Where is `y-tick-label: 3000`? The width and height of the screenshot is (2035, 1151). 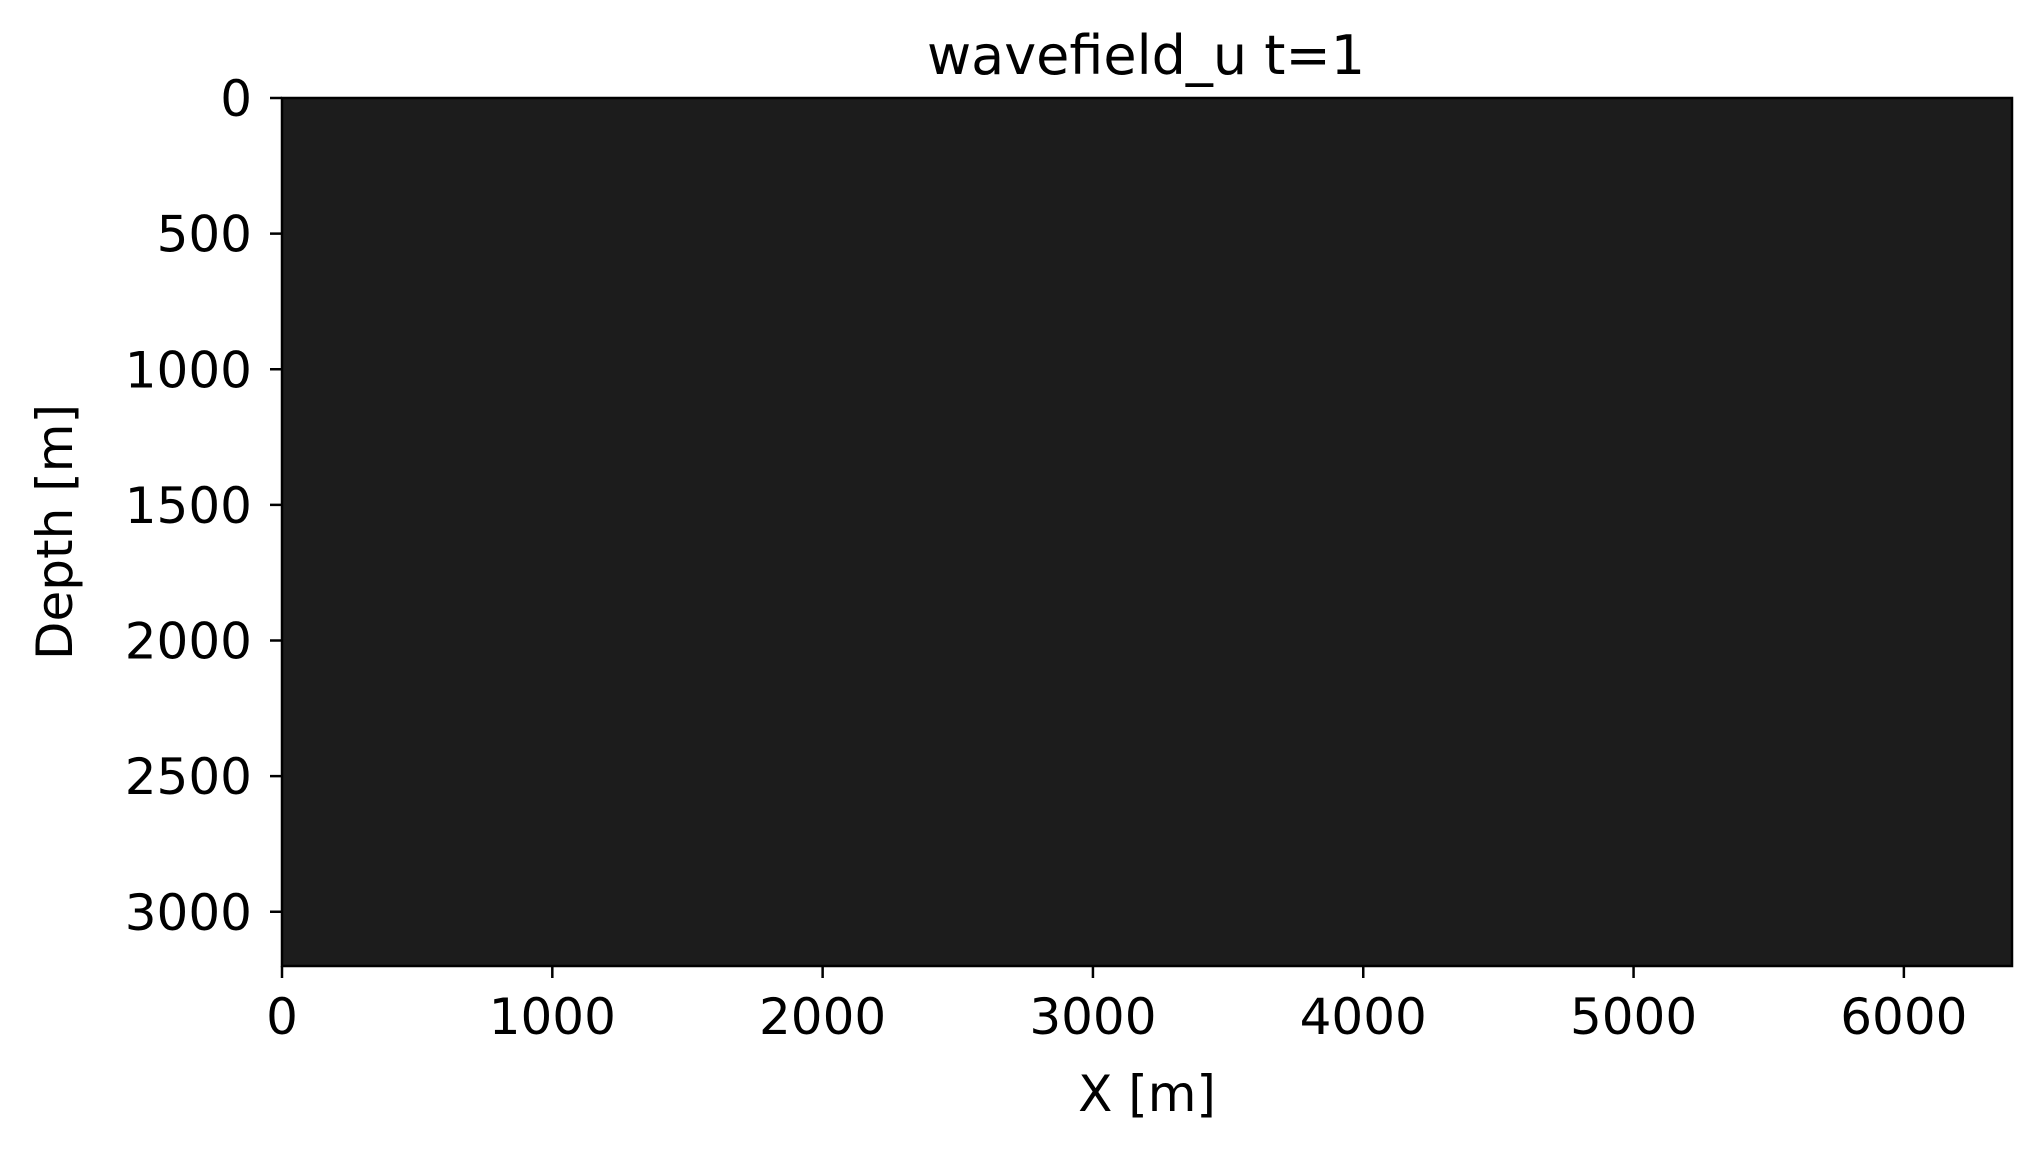 y-tick-label: 3000 is located at coordinates (188, 913).